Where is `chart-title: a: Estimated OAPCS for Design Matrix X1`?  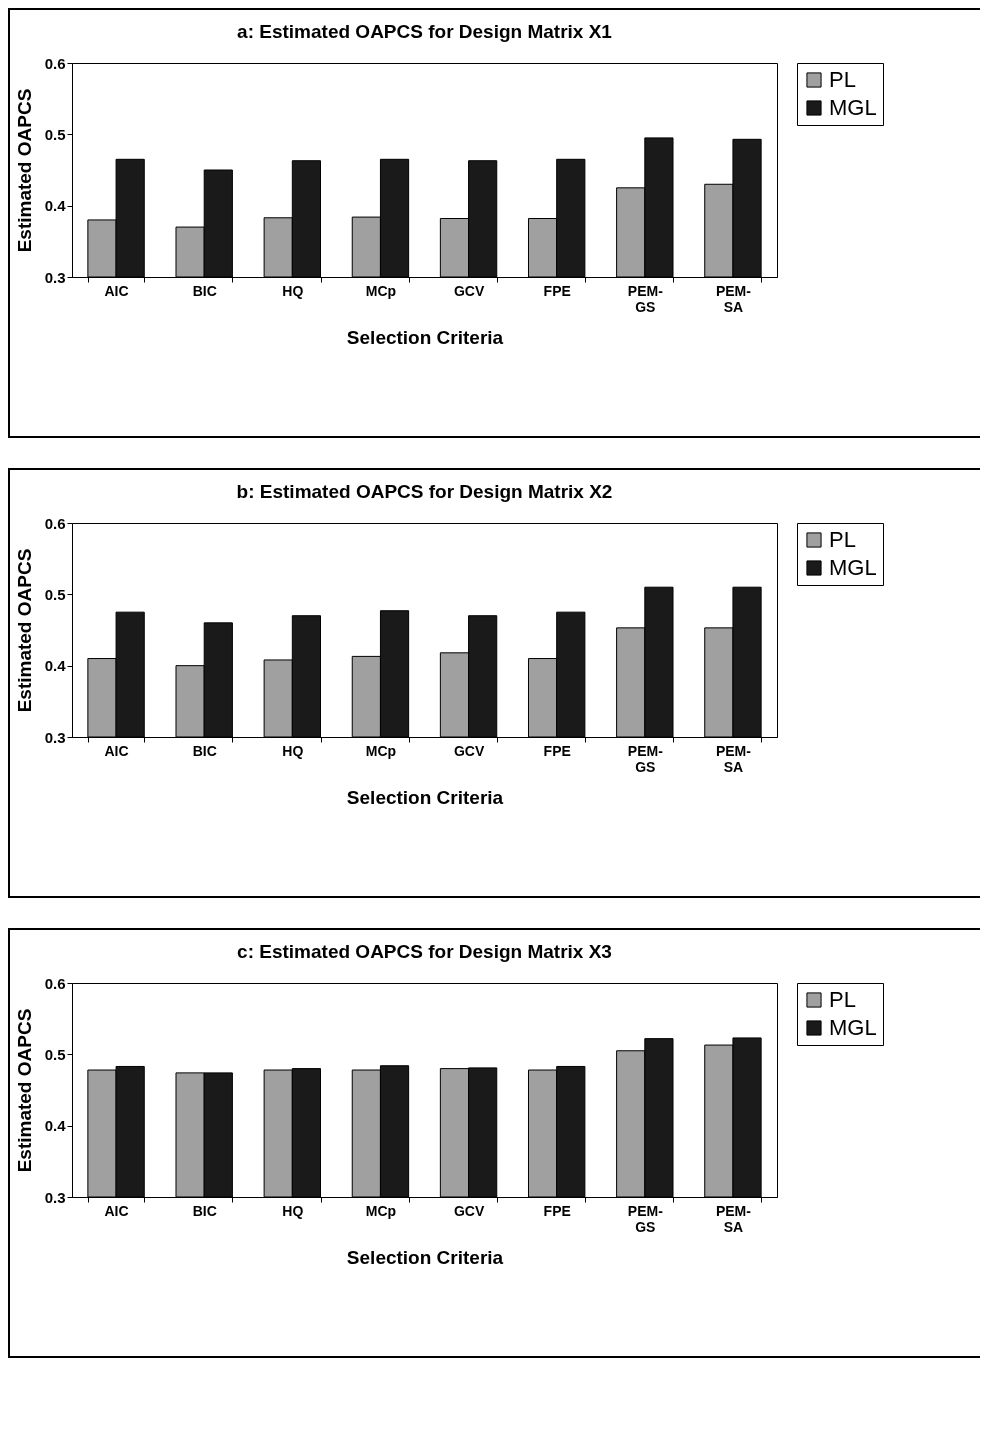 chart-title: a: Estimated OAPCS for Design Matrix X1 is located at coordinates (425, 31).